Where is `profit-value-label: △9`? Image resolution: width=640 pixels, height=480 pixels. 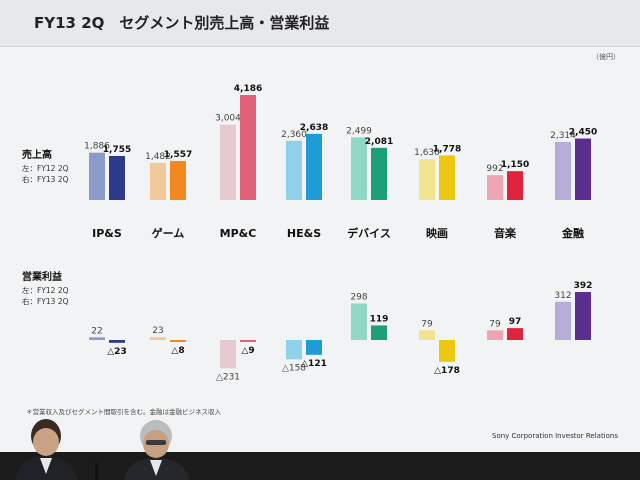
profit-value-label: △9 is located at coordinates (247, 351).